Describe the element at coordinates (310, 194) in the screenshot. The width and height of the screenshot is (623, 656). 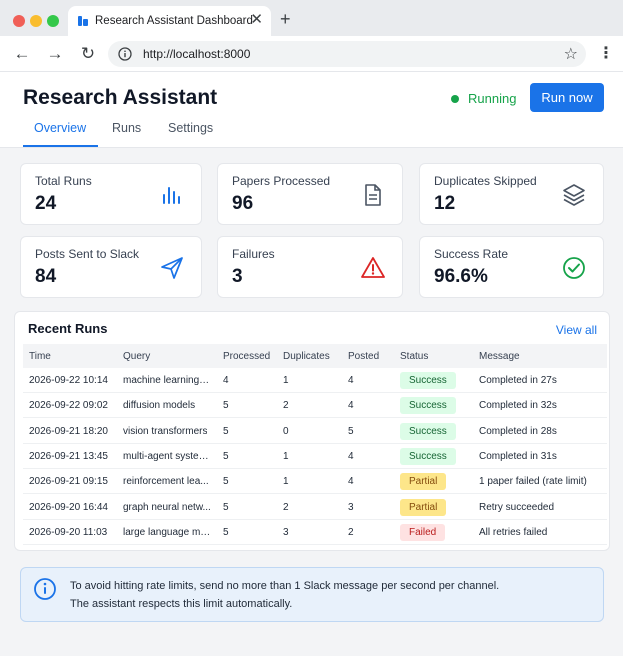
I see `stat-card-papers-processed: Papers Processed 96` at that location.